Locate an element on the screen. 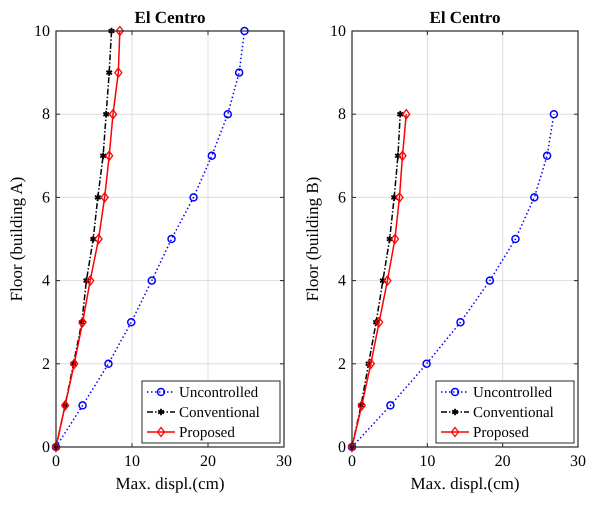 Image resolution: width=595 pixels, height=507 pixels. y-axis-title: Floor (building A) is located at coordinates (16, 239).